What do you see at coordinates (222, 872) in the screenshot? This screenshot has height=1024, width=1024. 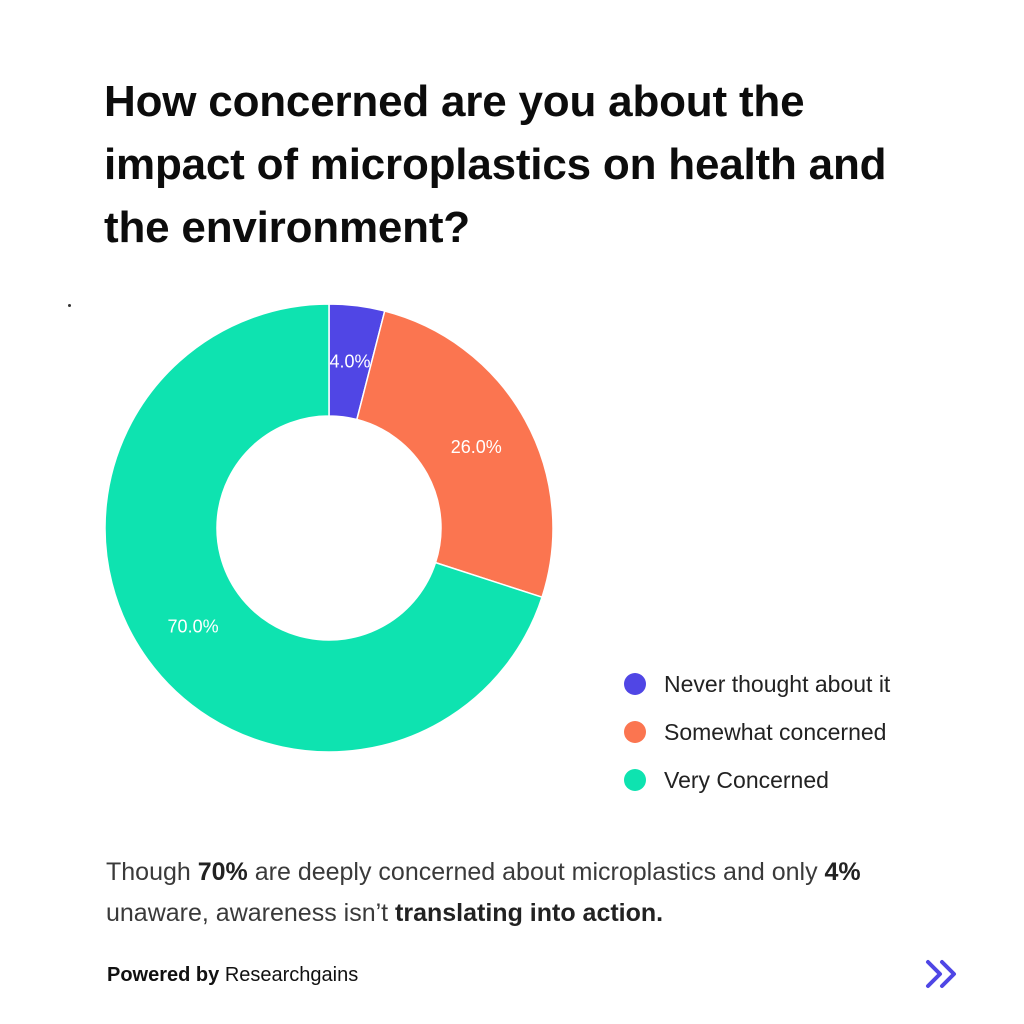 I see `summary-bold: 70%` at bounding box center [222, 872].